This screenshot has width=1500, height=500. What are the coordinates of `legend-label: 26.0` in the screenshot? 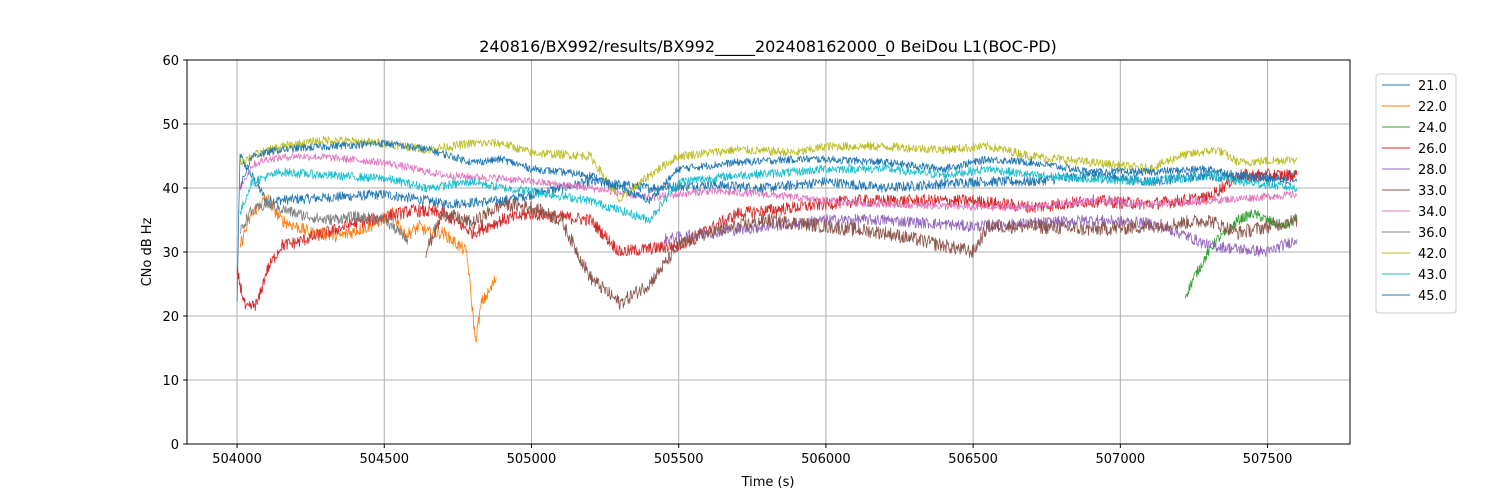 It's located at (1432, 149).